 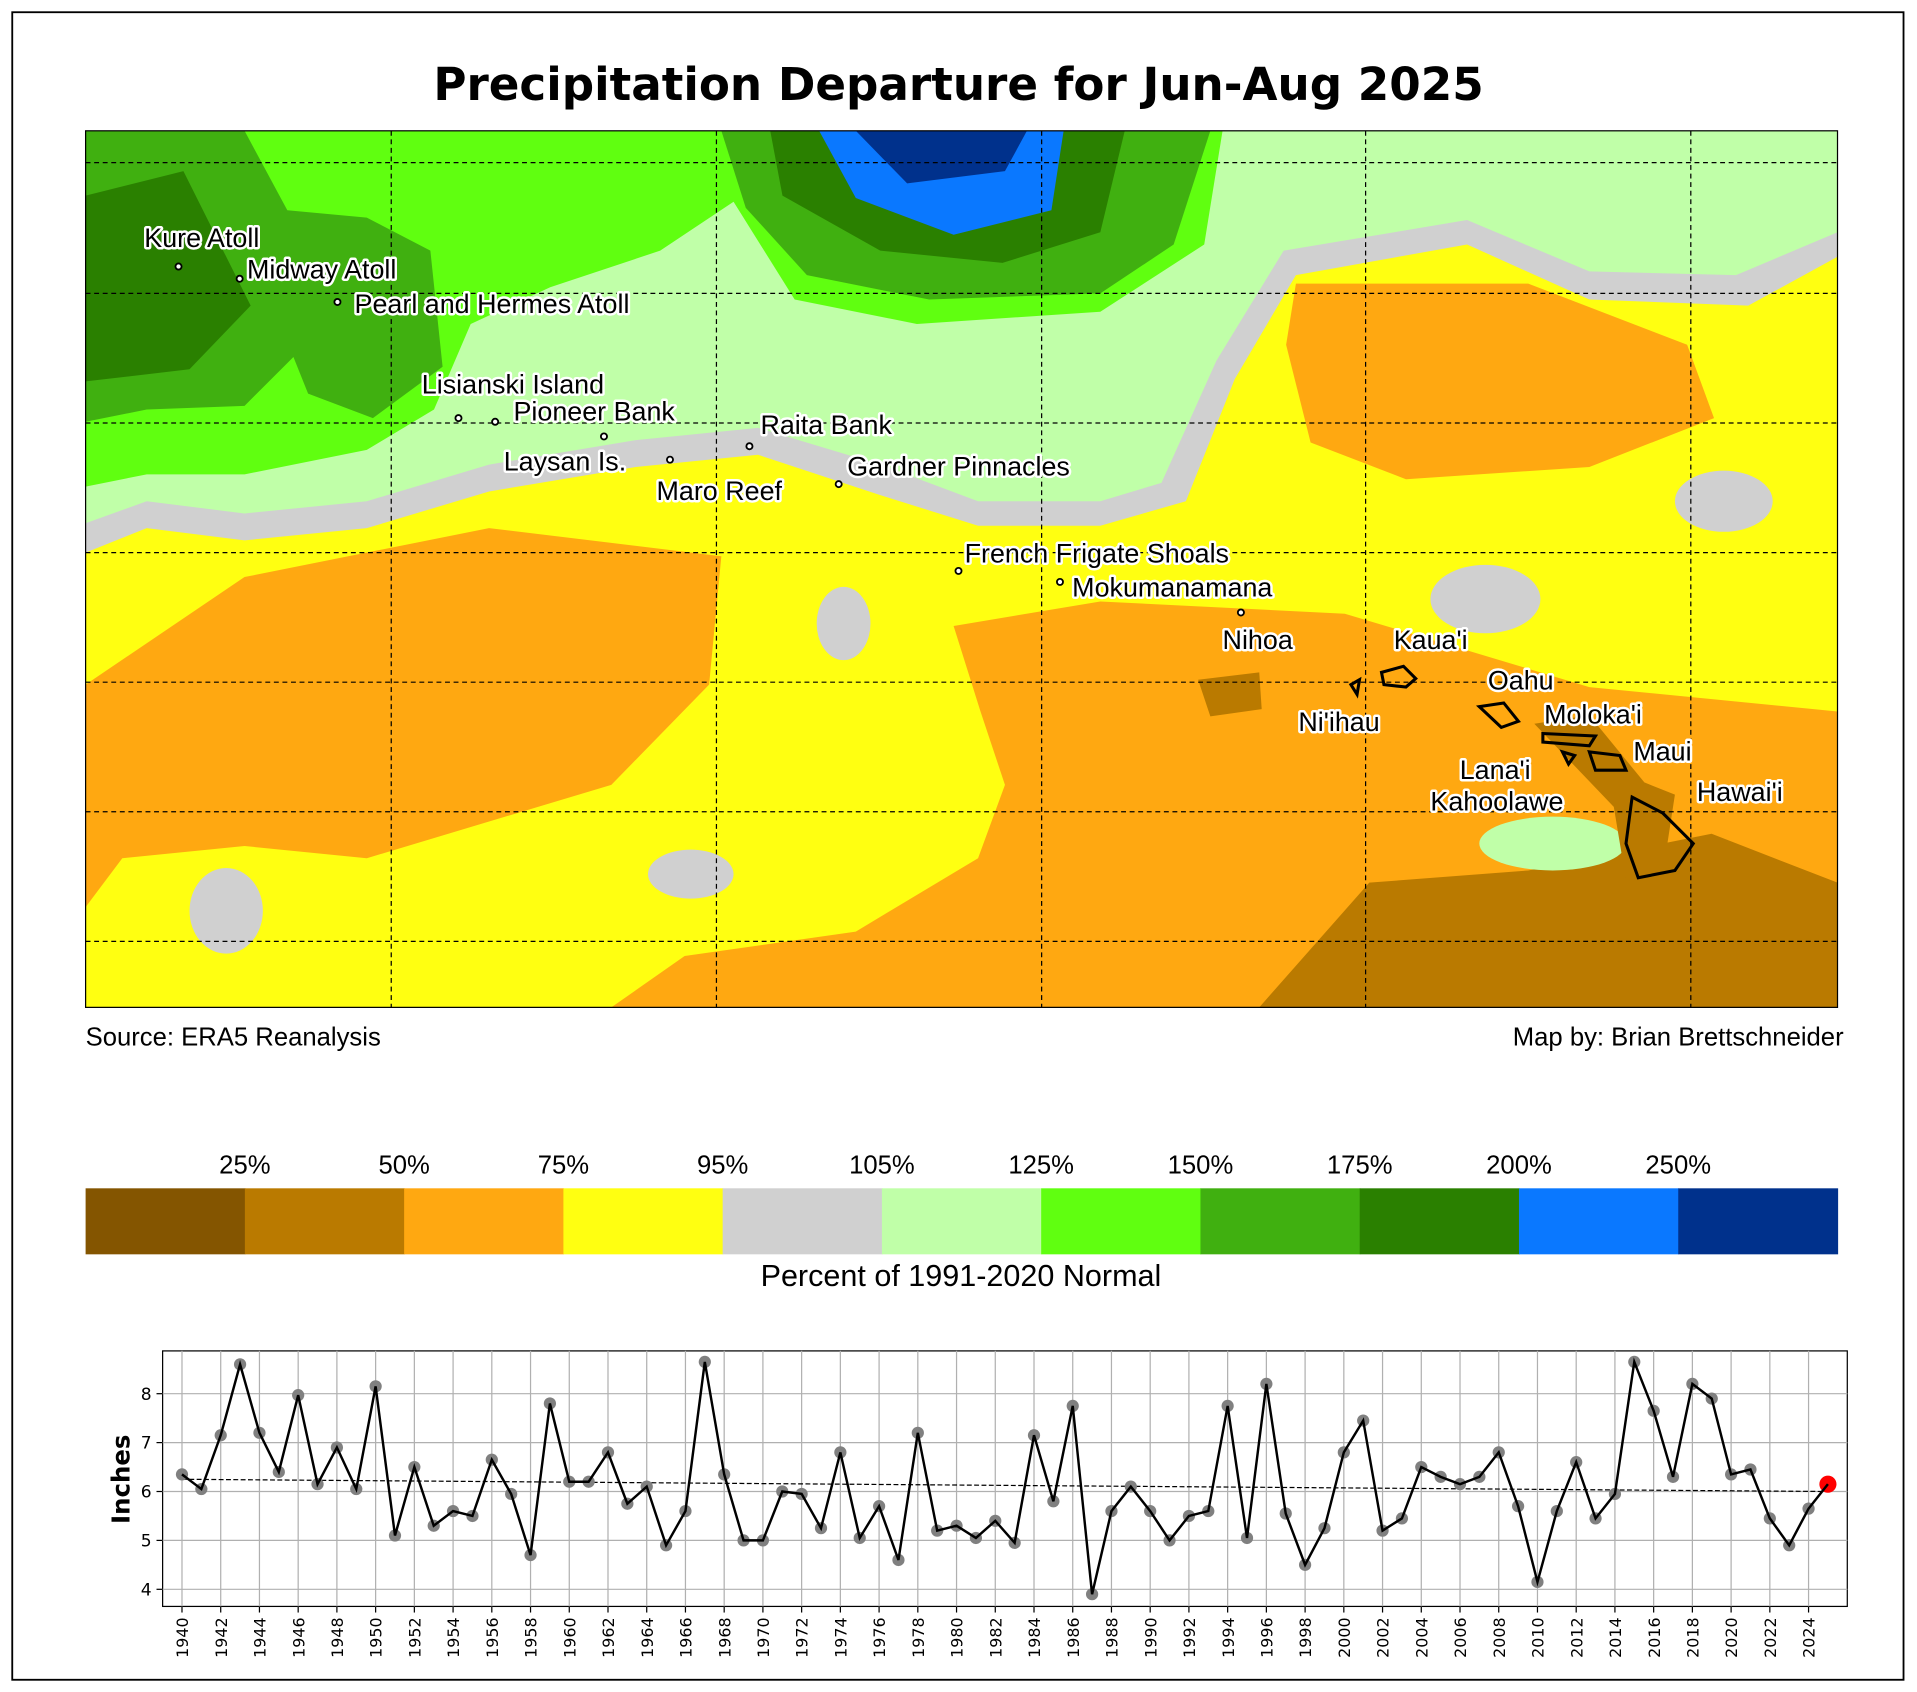 What do you see at coordinates (958, 467) in the screenshot?
I see `location-label: Gardner Pinnacles` at bounding box center [958, 467].